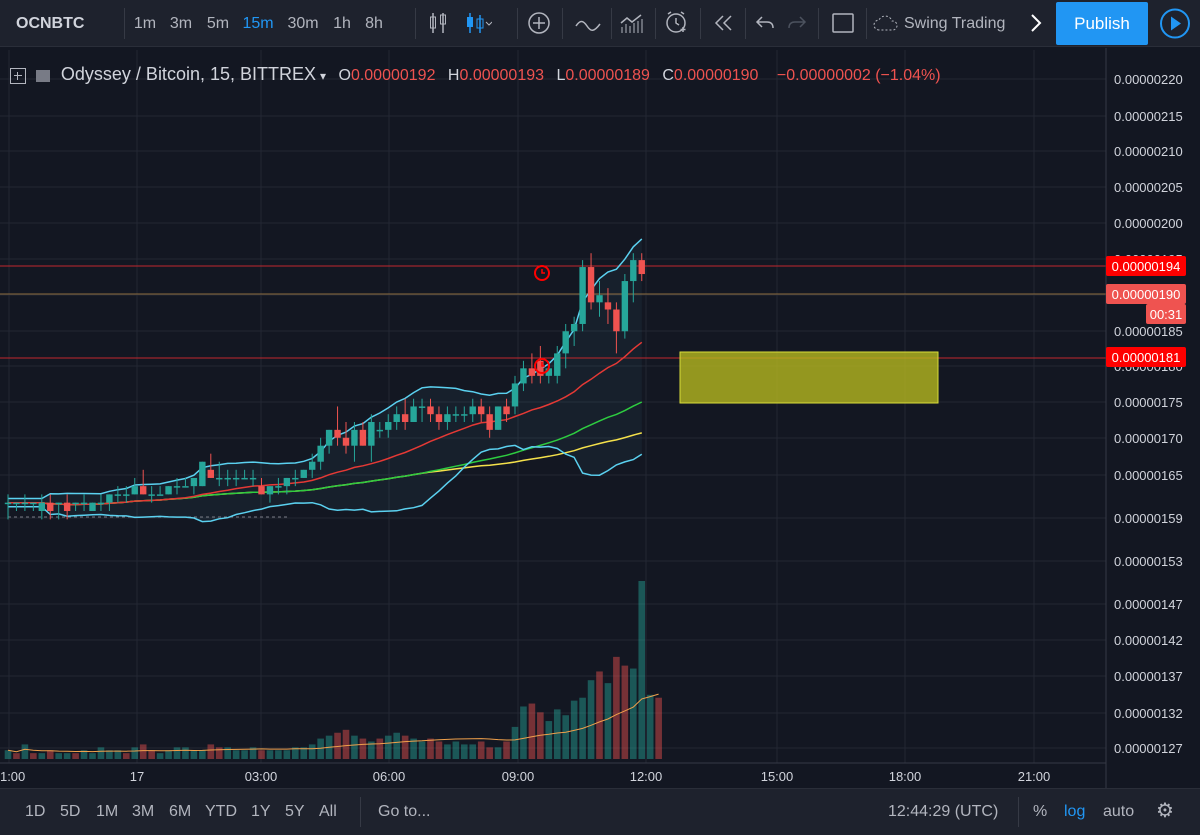  Describe the element at coordinates (218, 23) in the screenshot. I see `interval-5m: 5m` at that location.